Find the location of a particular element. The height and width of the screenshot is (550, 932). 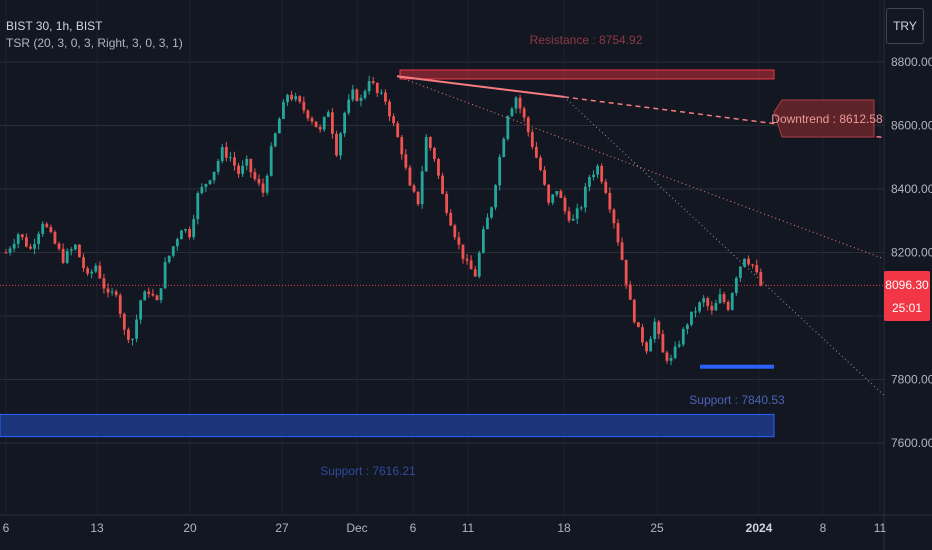

candle-timer: 25:01 is located at coordinates (907, 308).